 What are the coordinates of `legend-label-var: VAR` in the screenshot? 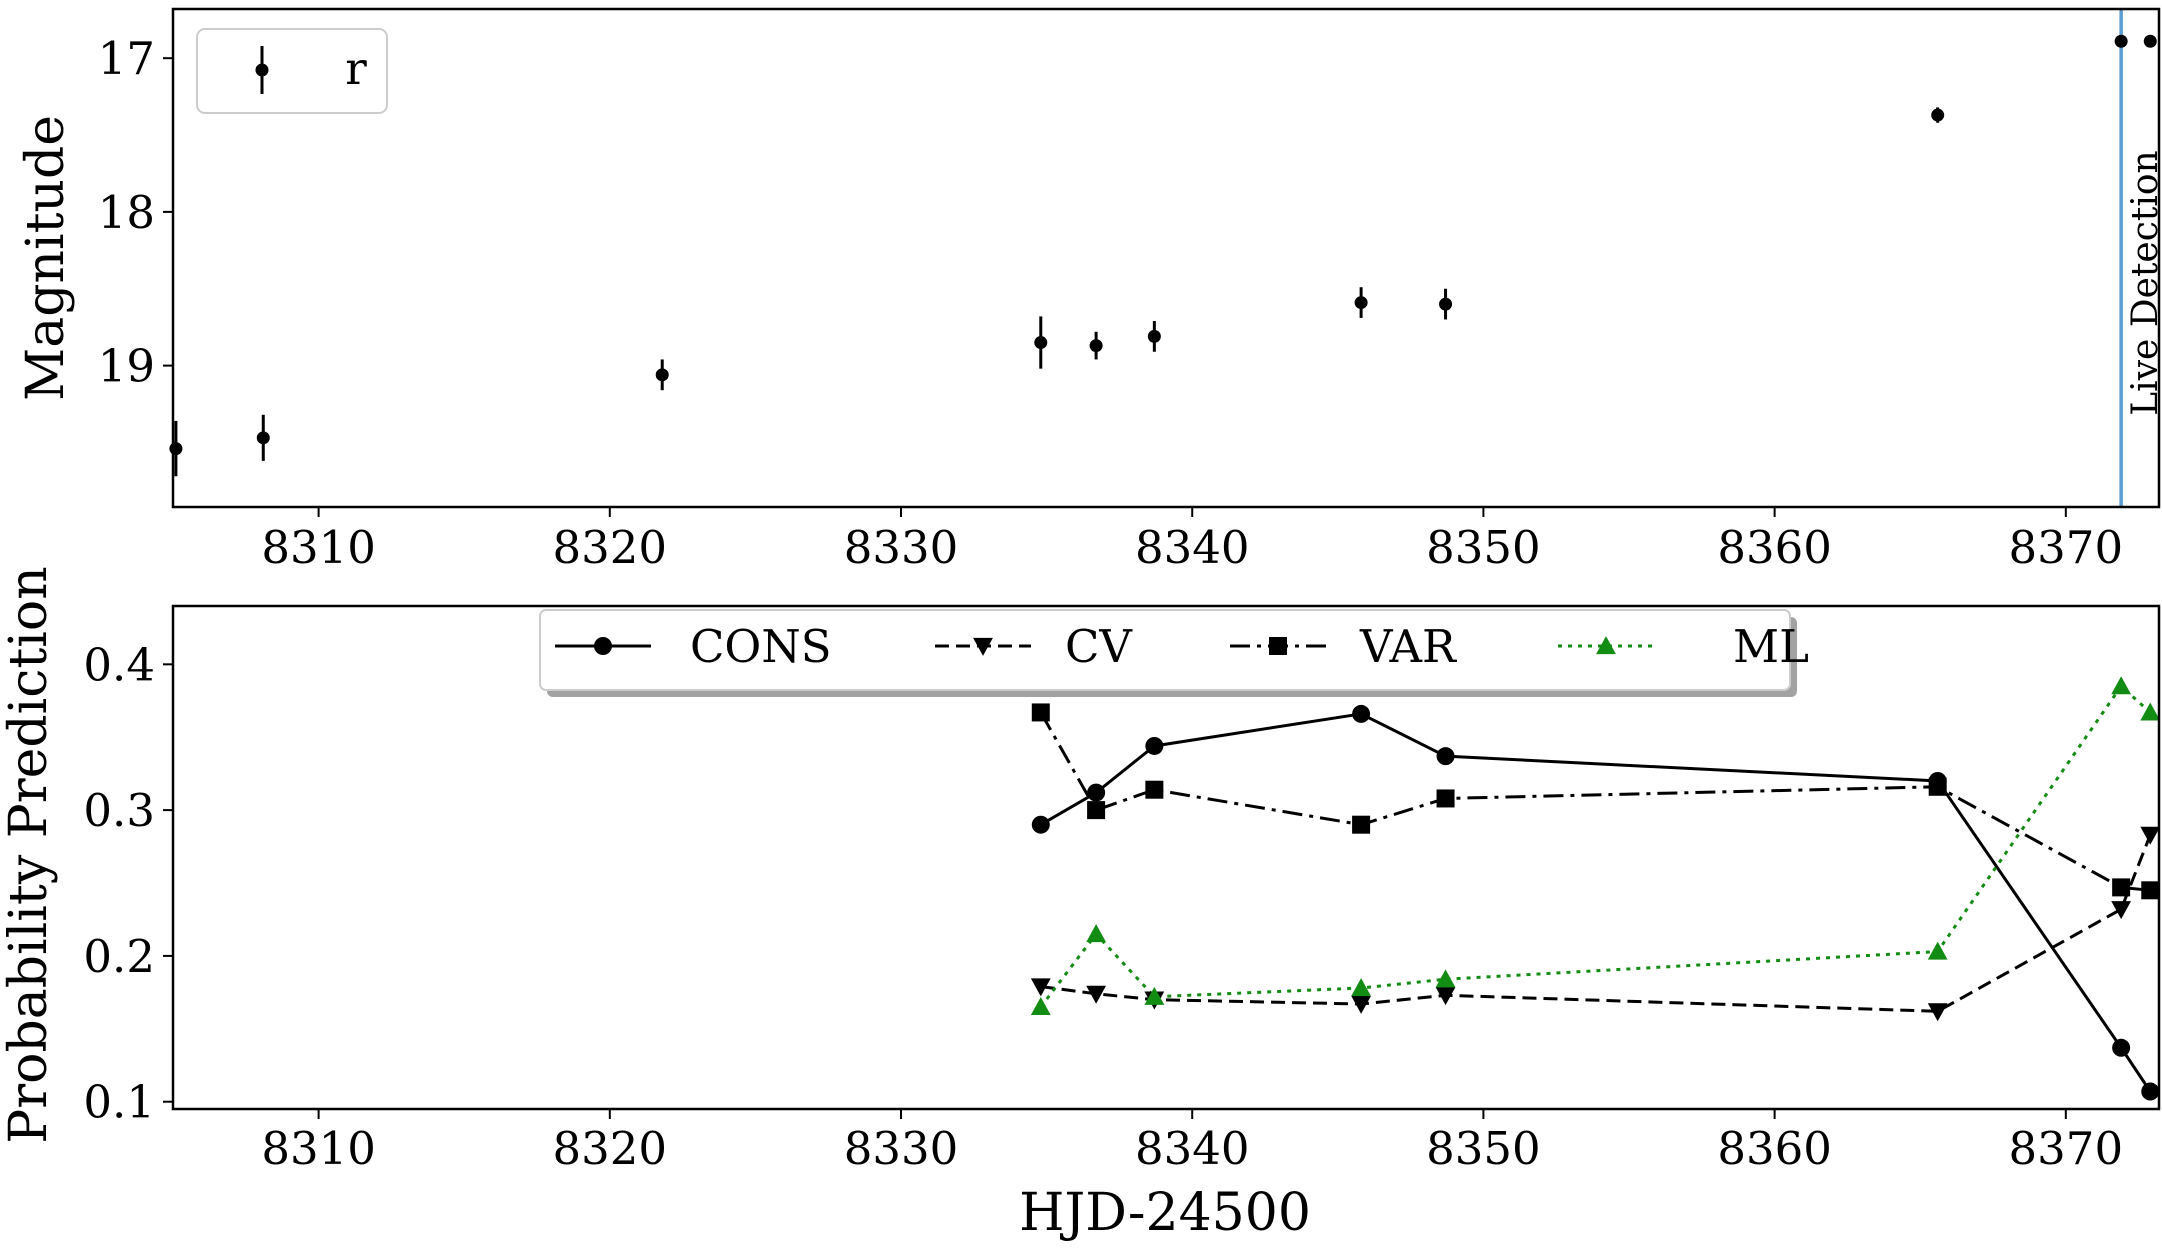 It's located at (1408, 646).